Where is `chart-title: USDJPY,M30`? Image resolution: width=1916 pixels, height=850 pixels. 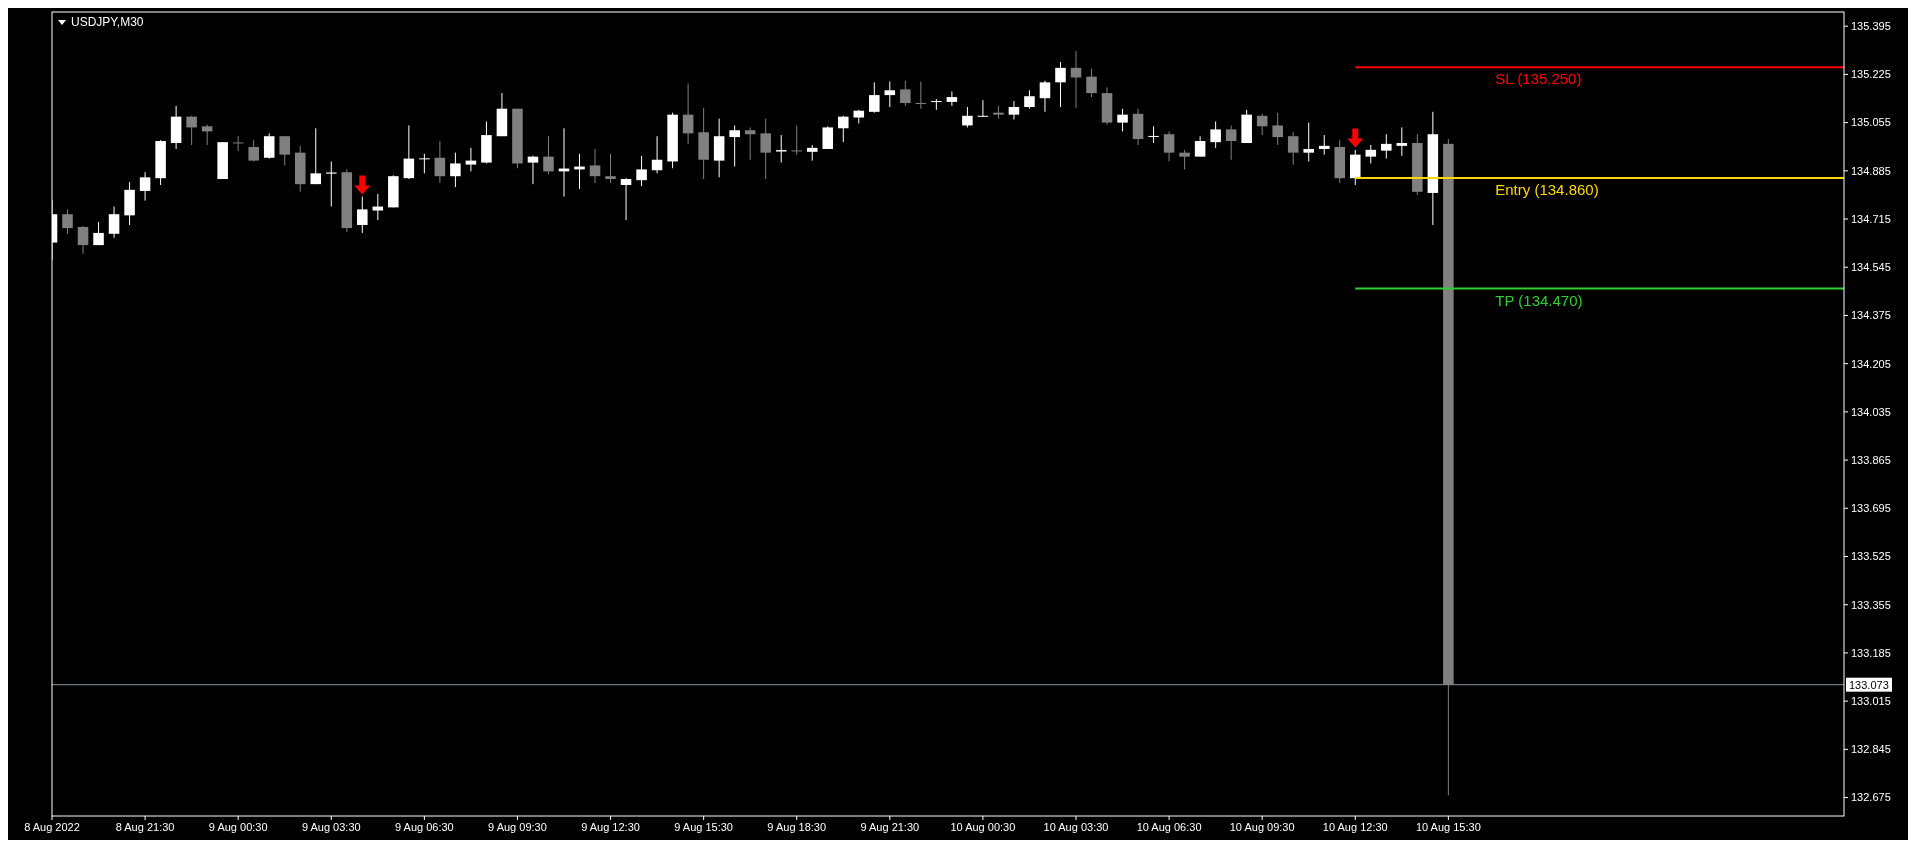 chart-title: USDJPY,M30 is located at coordinates (107, 22).